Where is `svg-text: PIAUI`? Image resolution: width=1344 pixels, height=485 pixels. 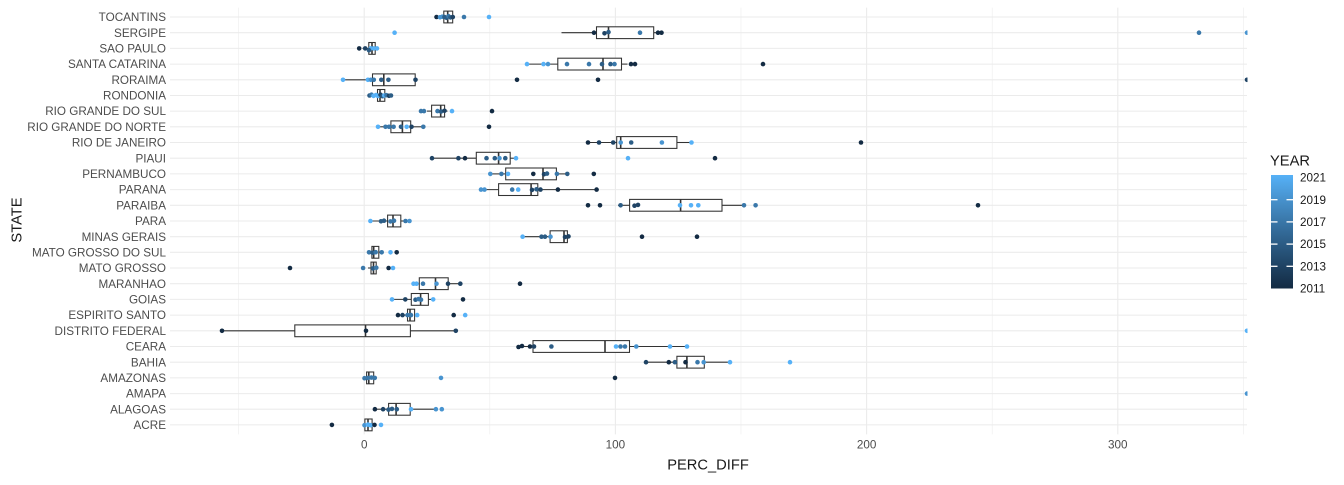
svg-text: PIAUI is located at coordinates (150, 158).